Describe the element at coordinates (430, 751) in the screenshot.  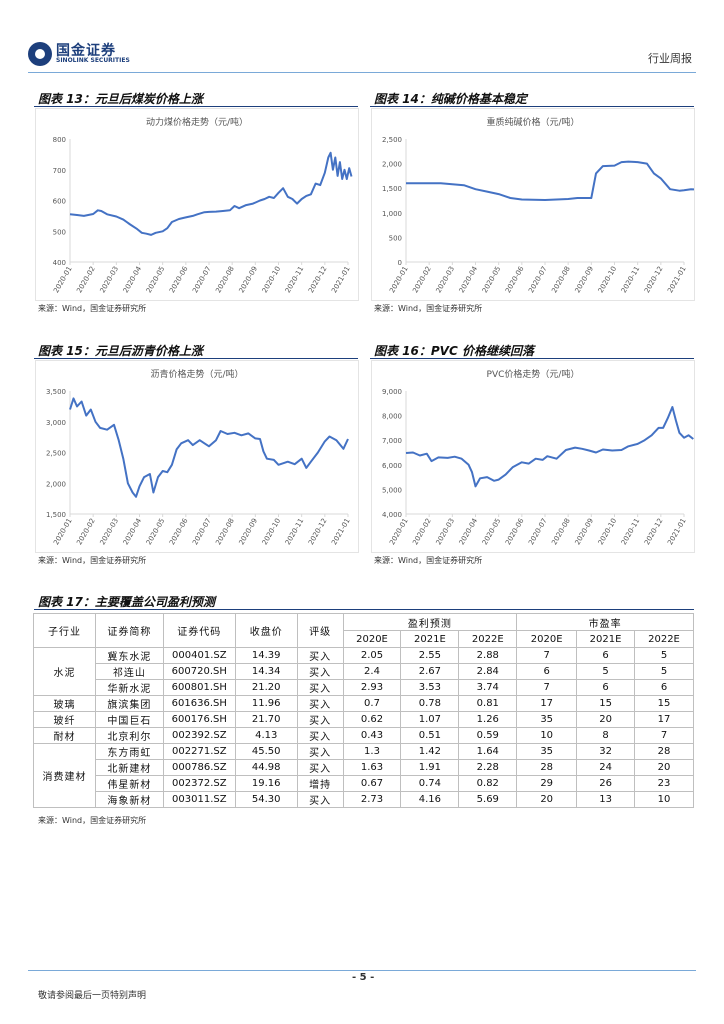
I see `eps-cell: 1.42` at that location.